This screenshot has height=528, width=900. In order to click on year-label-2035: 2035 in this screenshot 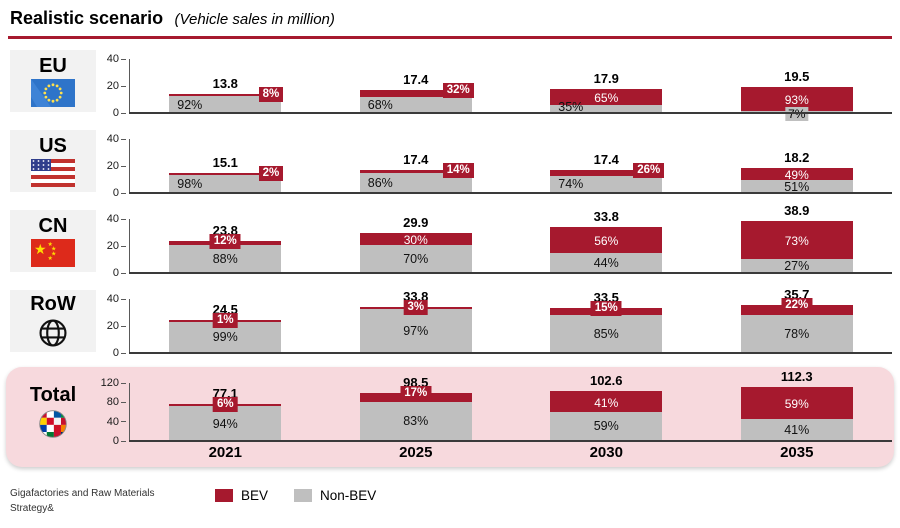, I will do `click(797, 452)`.